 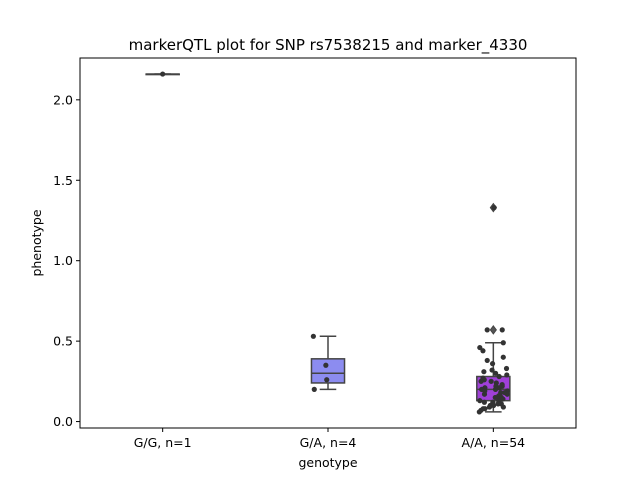 I want to click on x-tick-label: A/A, n=54, so click(x=494, y=442).